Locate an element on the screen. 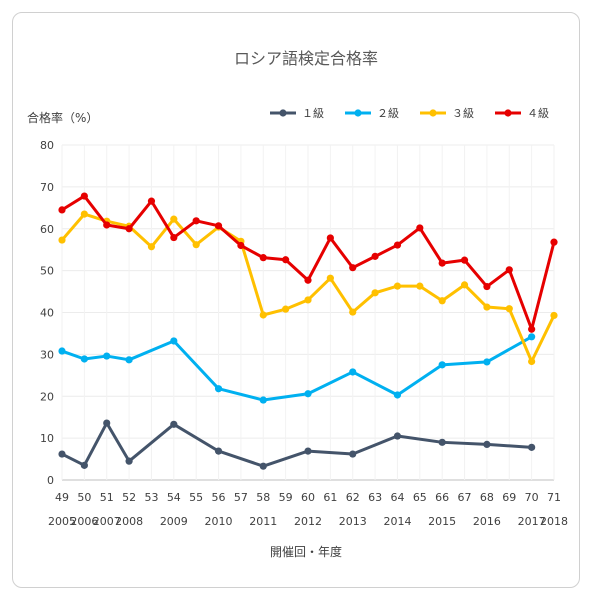 This screenshot has height=600, width=600. y-tick-label: 80 is located at coordinates (47, 145).